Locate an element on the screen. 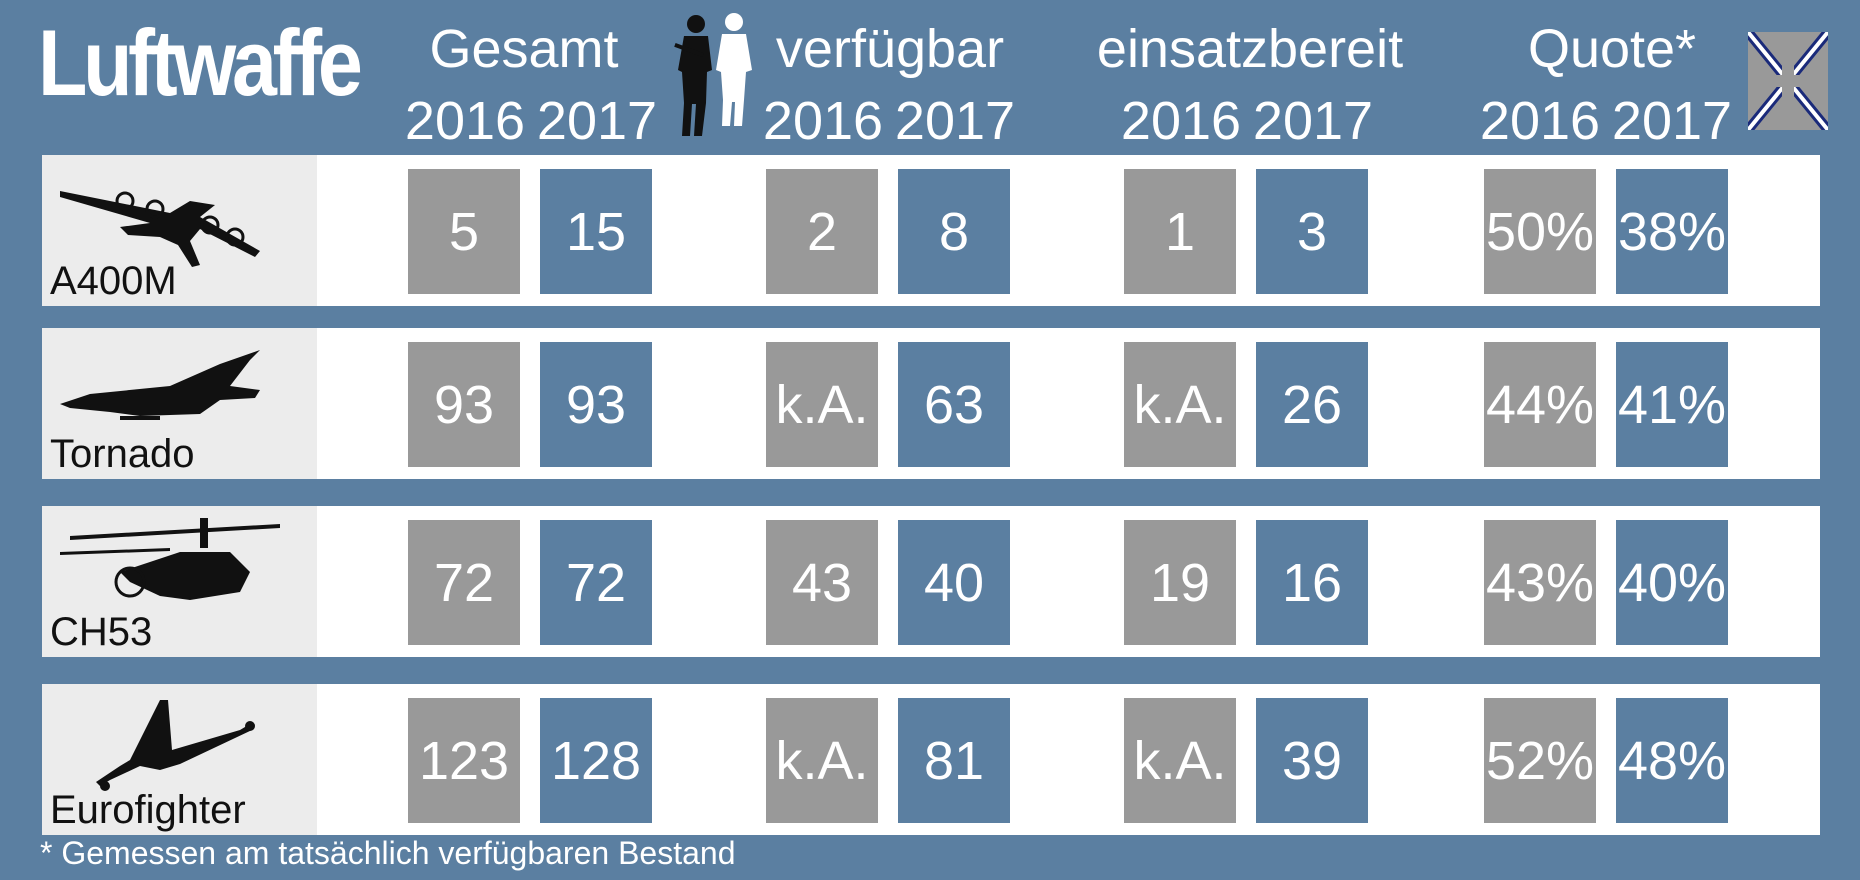 Image resolution: width=1860 pixels, height=880 pixels. value-cell: 38% is located at coordinates (1672, 231).